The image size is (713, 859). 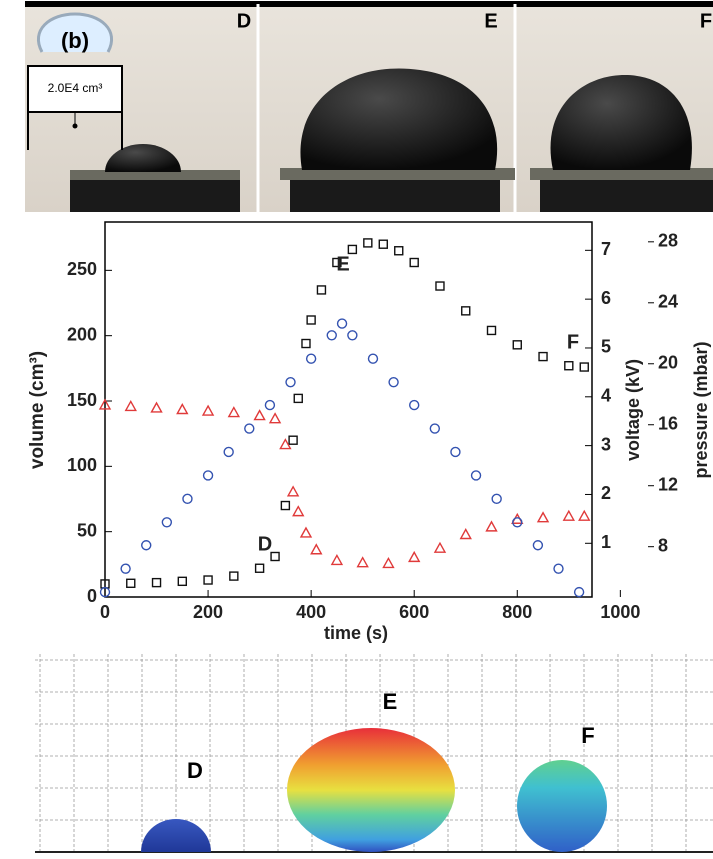 I want to click on photo-label: E, so click(x=490, y=21).